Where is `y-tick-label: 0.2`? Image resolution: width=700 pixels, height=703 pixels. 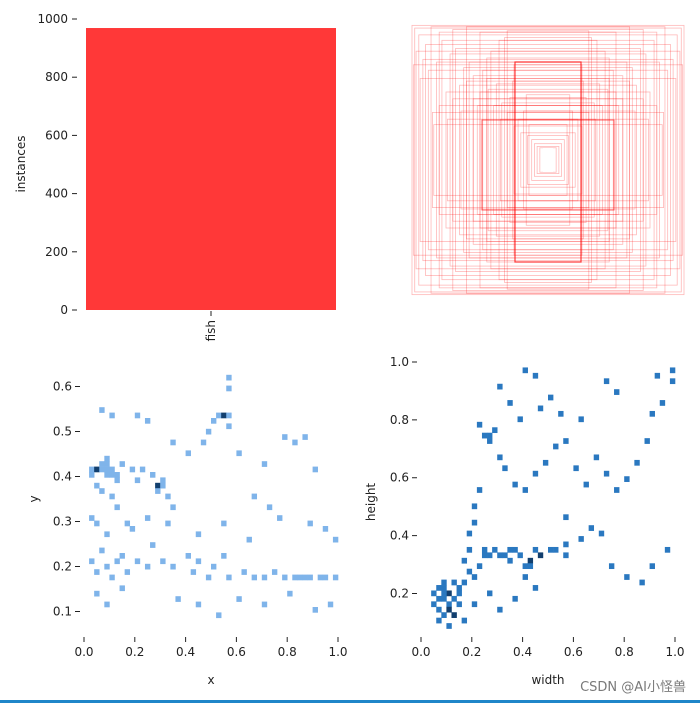
y-tick-label: 0.2 is located at coordinates (399, 593).